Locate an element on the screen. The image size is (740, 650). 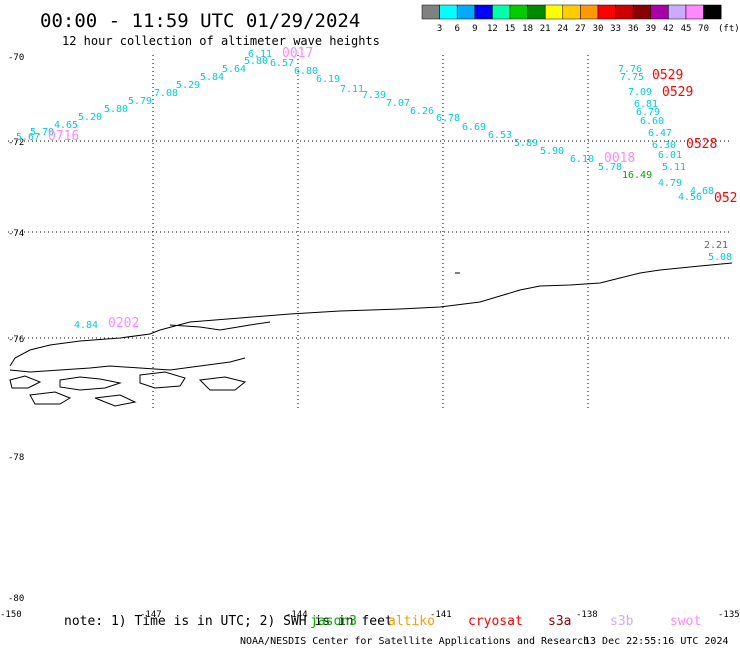
wave-height-label: 5.84 is located at coordinates (212, 77).